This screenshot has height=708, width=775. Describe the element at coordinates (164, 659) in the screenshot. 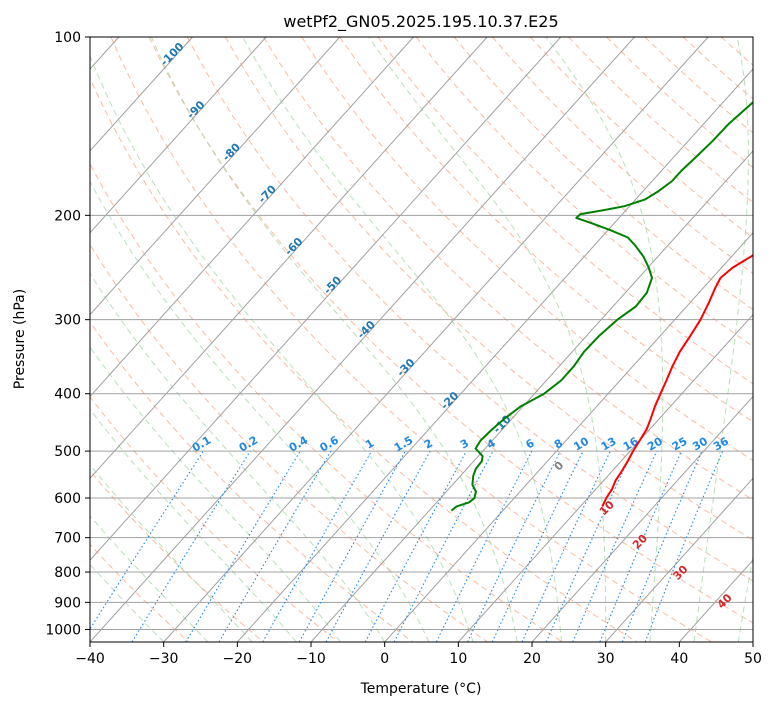

I see `x-tick-label: −30` at that location.